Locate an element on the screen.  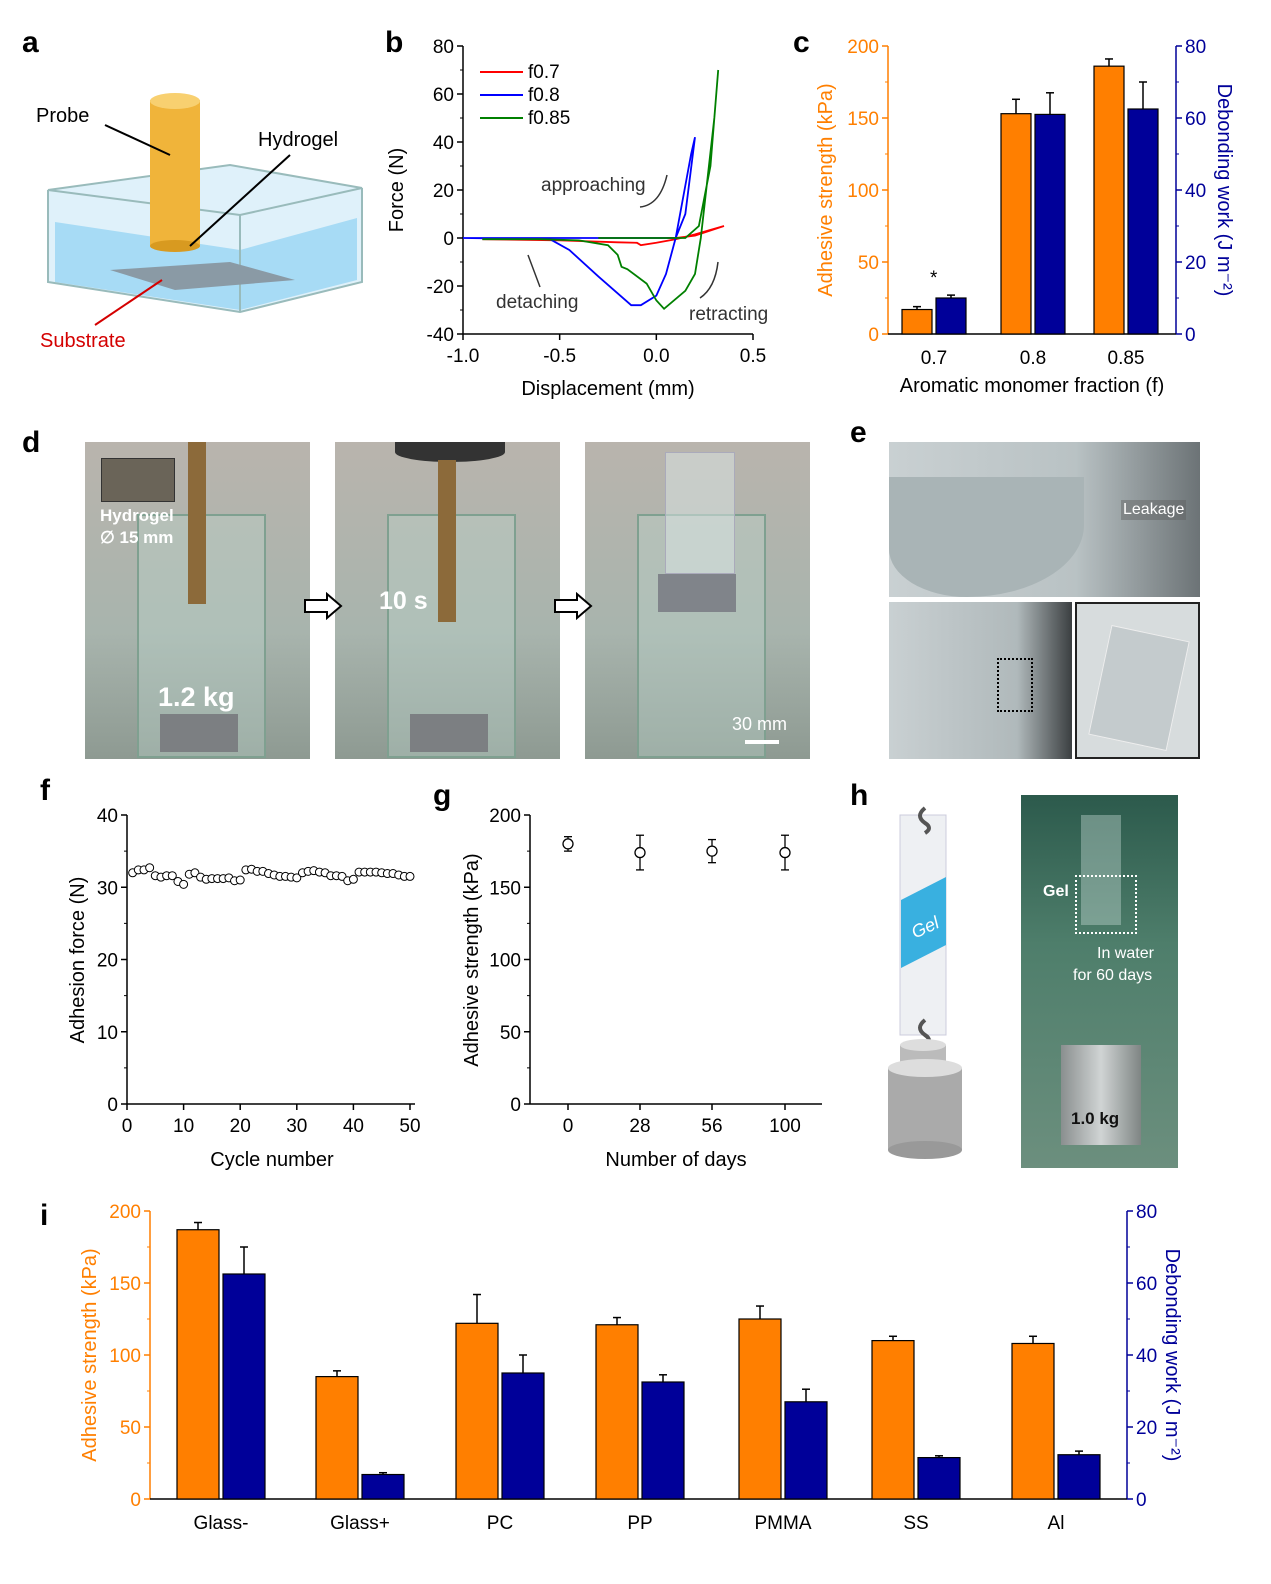
i-category-label: PC is located at coordinates (500, 1523).